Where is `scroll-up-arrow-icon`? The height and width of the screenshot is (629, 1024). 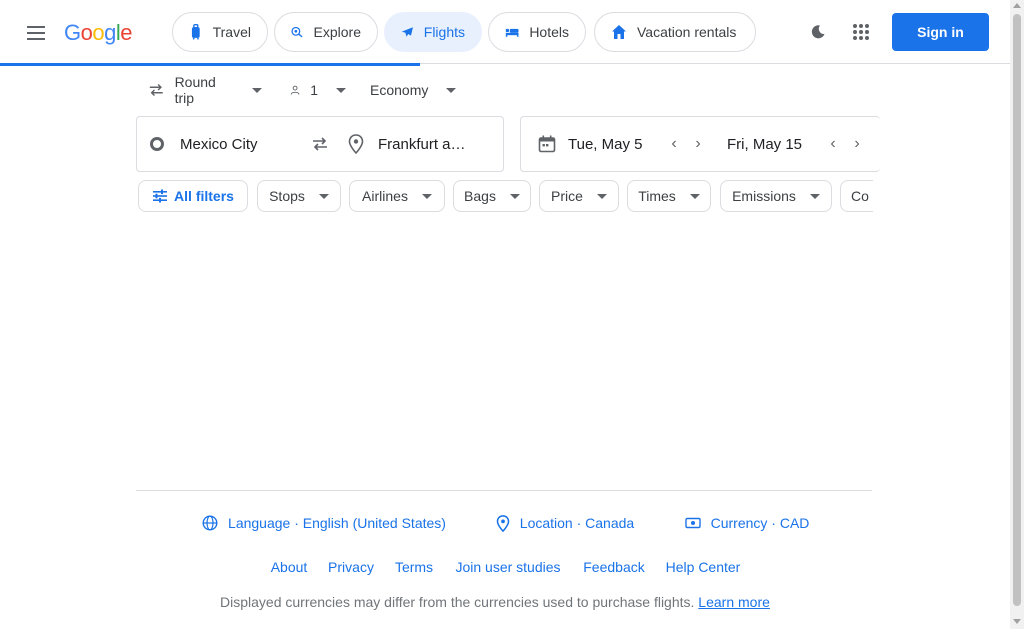 scroll-up-arrow-icon is located at coordinates (1017, 5).